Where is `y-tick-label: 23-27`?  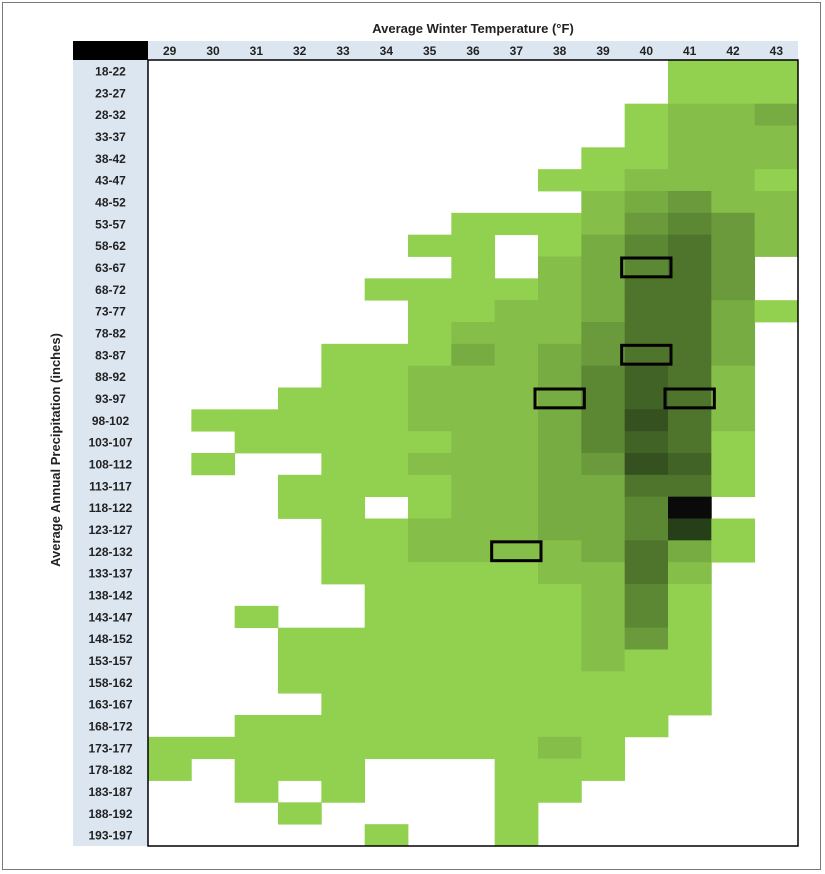
y-tick-label: 23-27 is located at coordinates (110, 93).